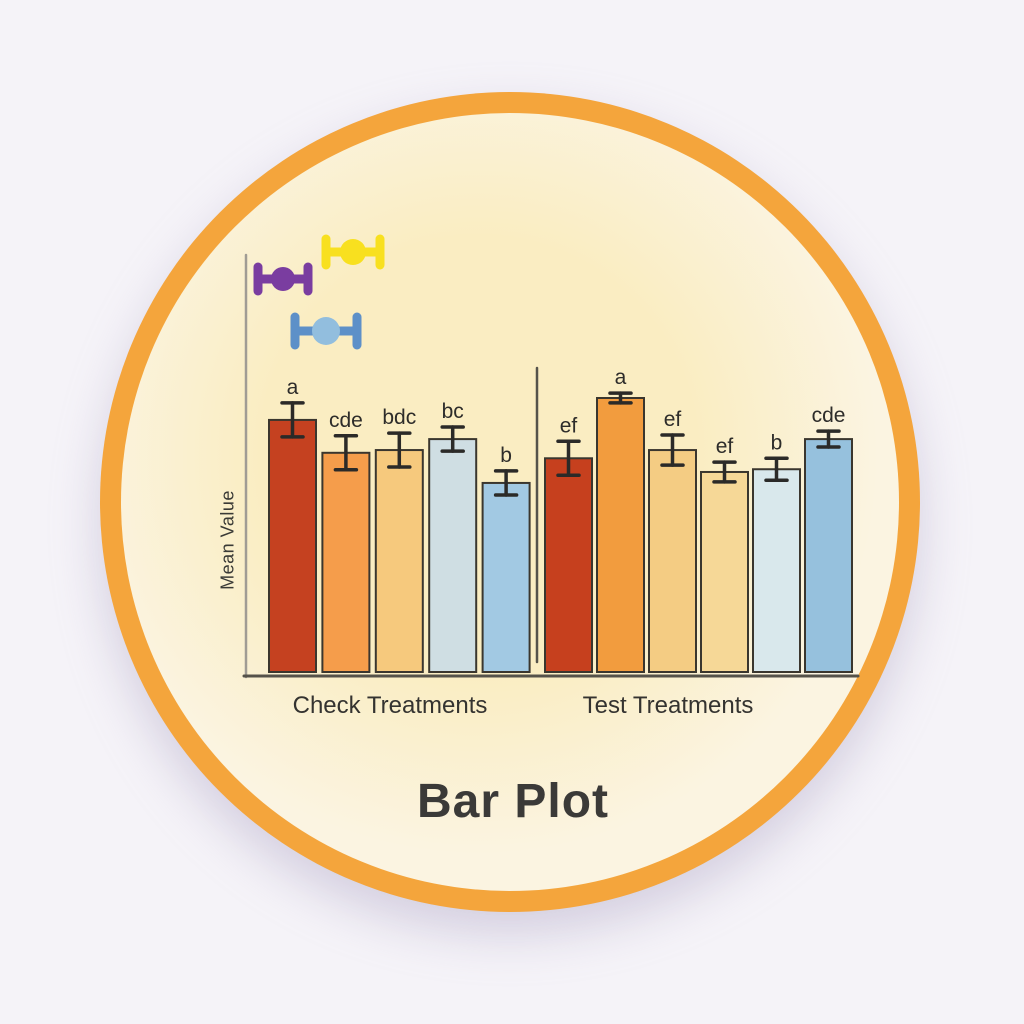 This screenshot has width=1024, height=1024. What do you see at coordinates (390, 705) in the screenshot?
I see `x-group-label-check: Check Treatments` at bounding box center [390, 705].